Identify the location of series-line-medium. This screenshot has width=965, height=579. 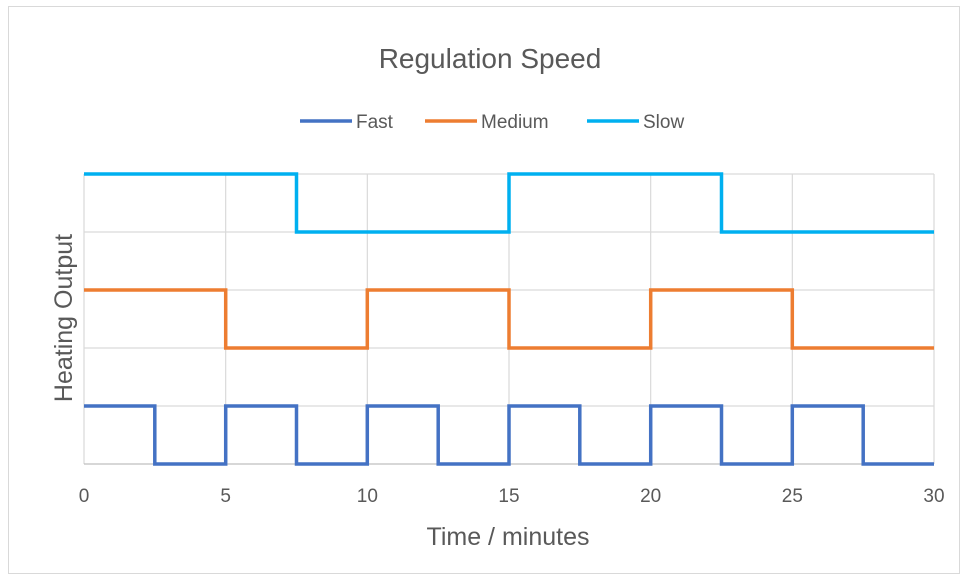
(509, 319).